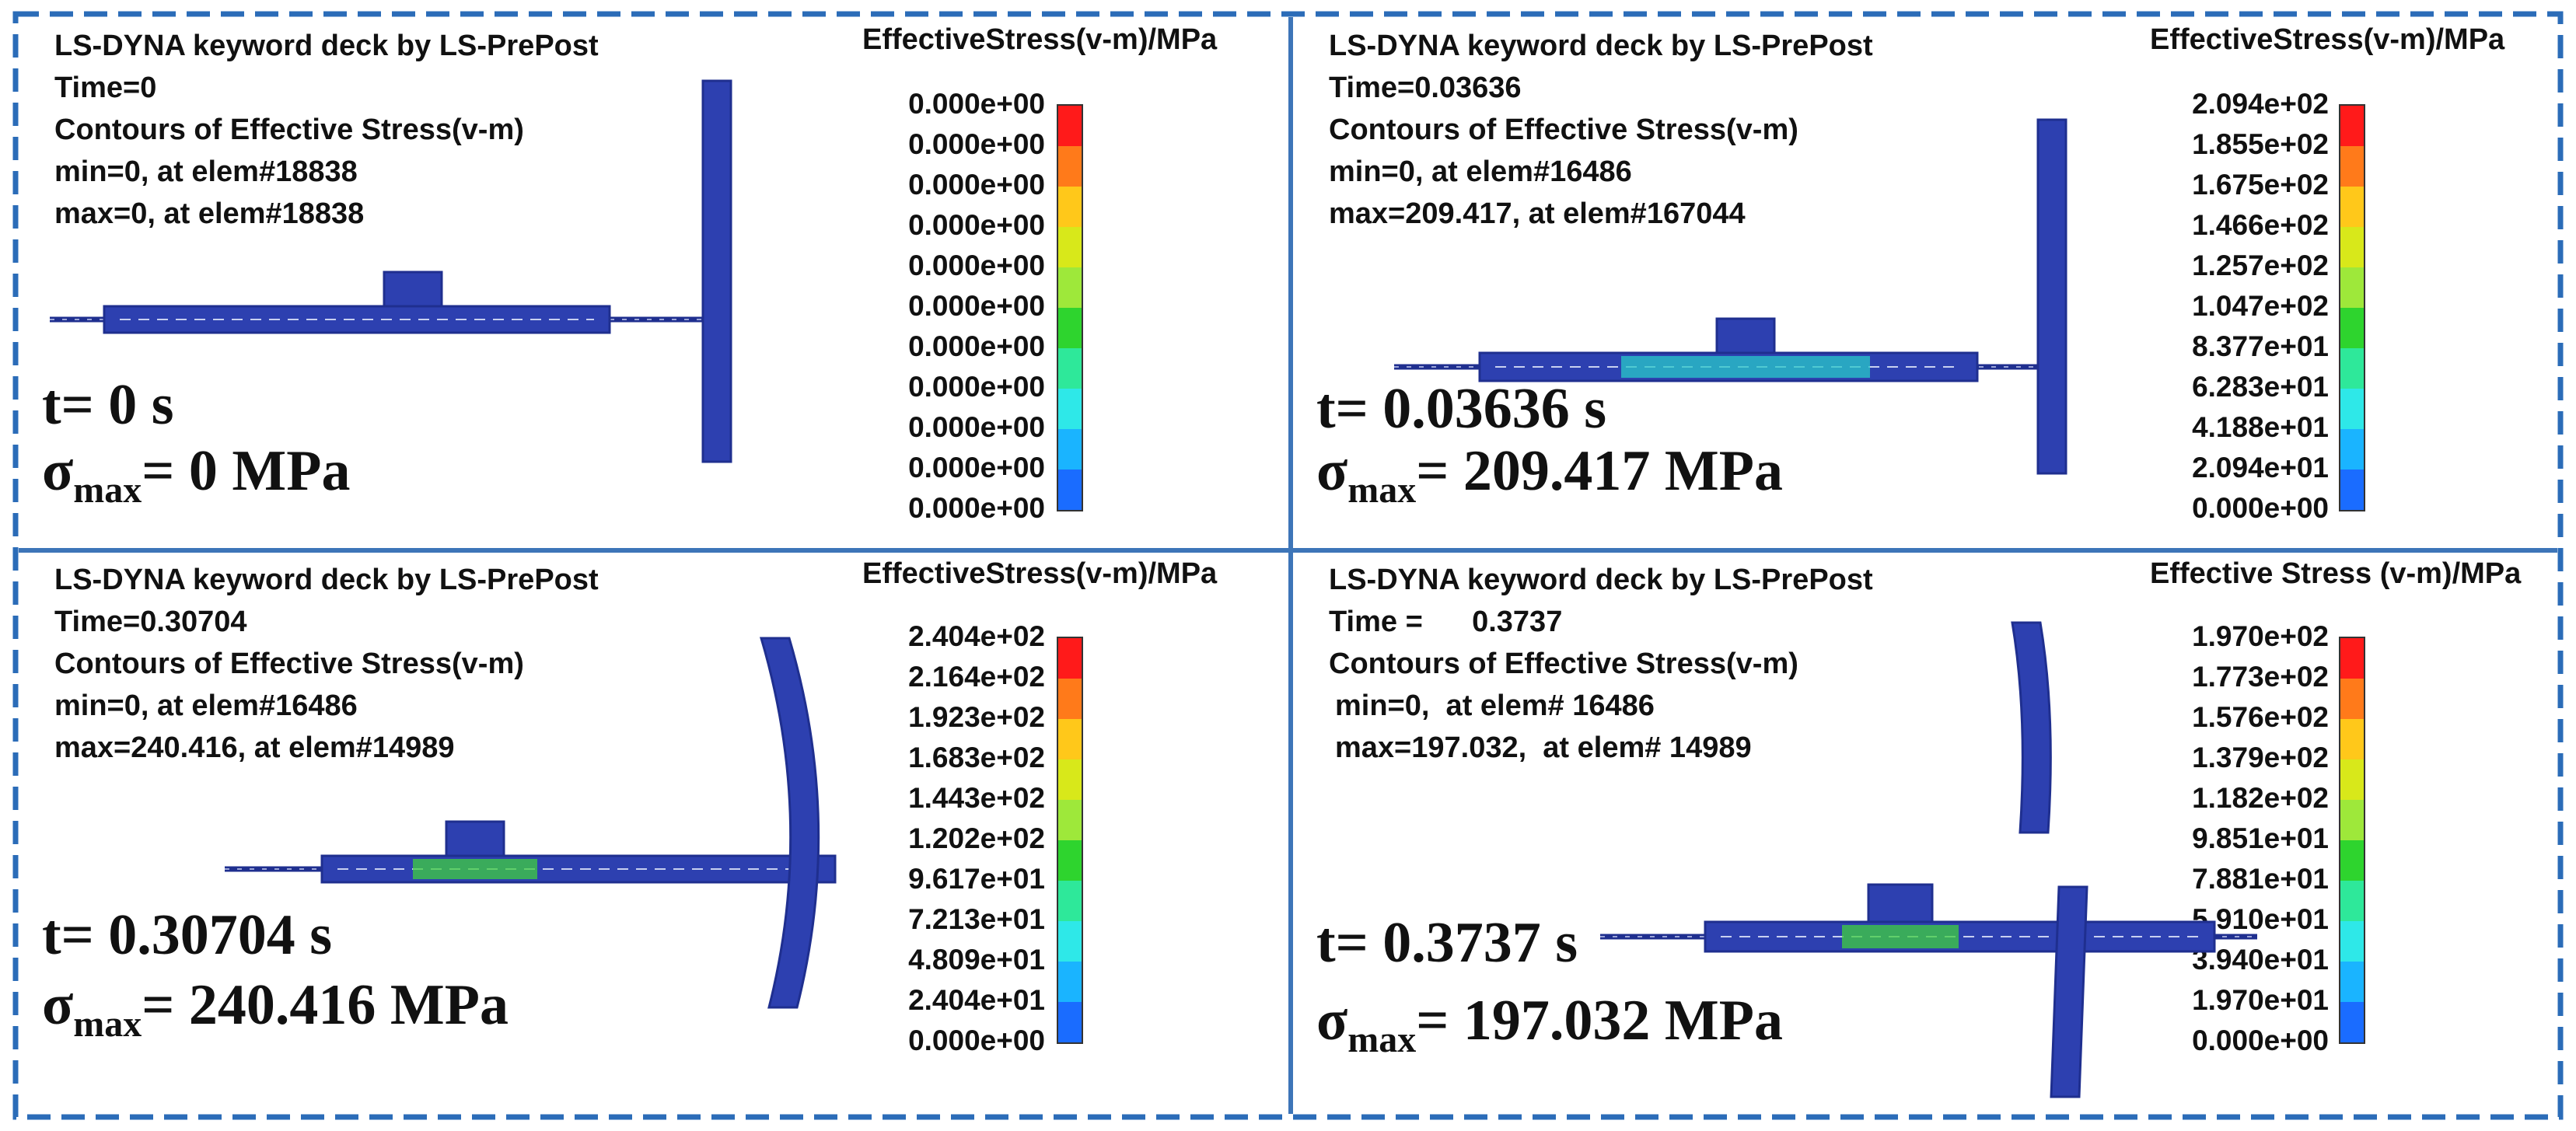 This screenshot has width=2576, height=1131. Describe the element at coordinates (209, 214) in the screenshot. I see `header-max-line: max=0, at elem#18838` at that location.